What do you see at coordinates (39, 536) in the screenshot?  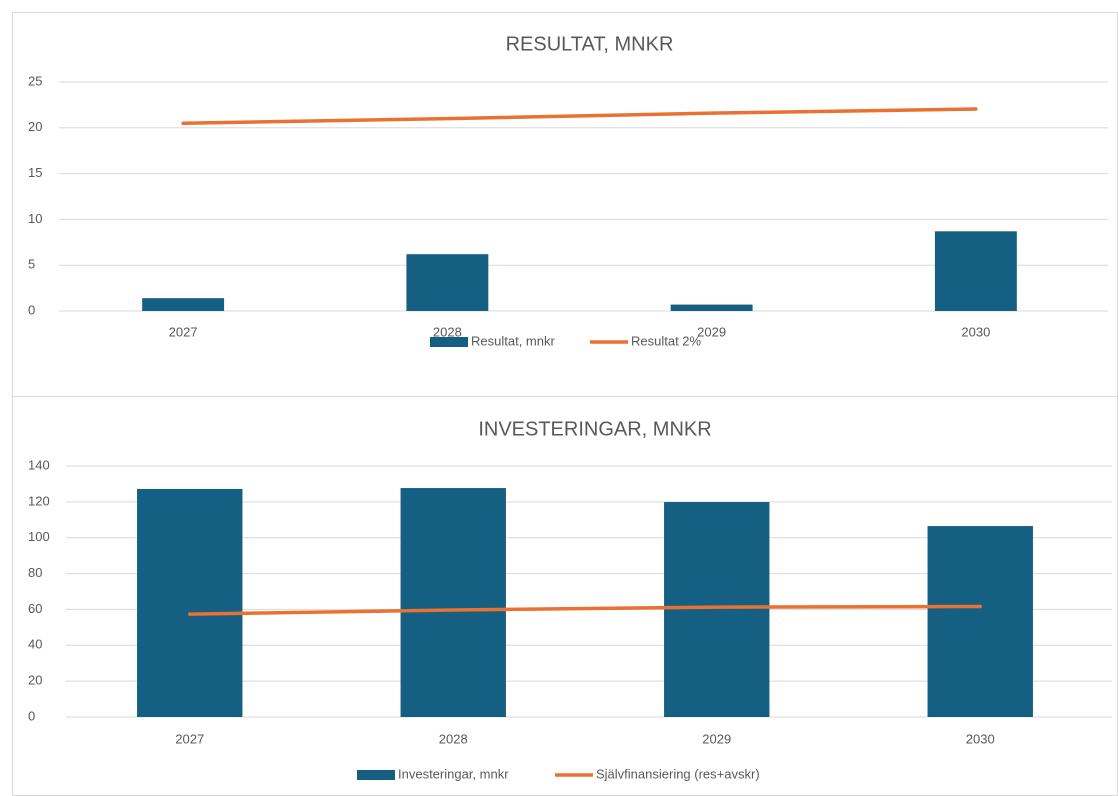 I see `y-tick-label: 100` at bounding box center [39, 536].